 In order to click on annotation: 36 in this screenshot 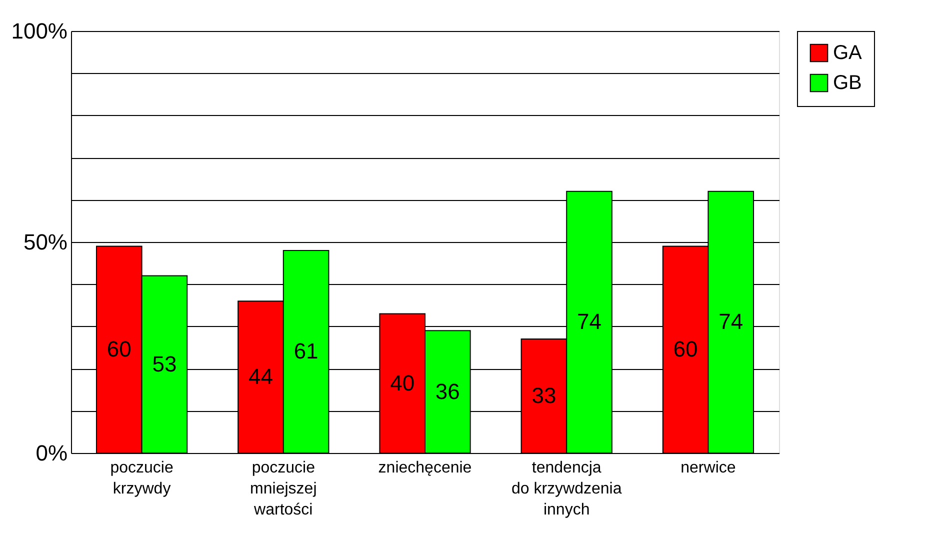, I will do `click(447, 391)`.